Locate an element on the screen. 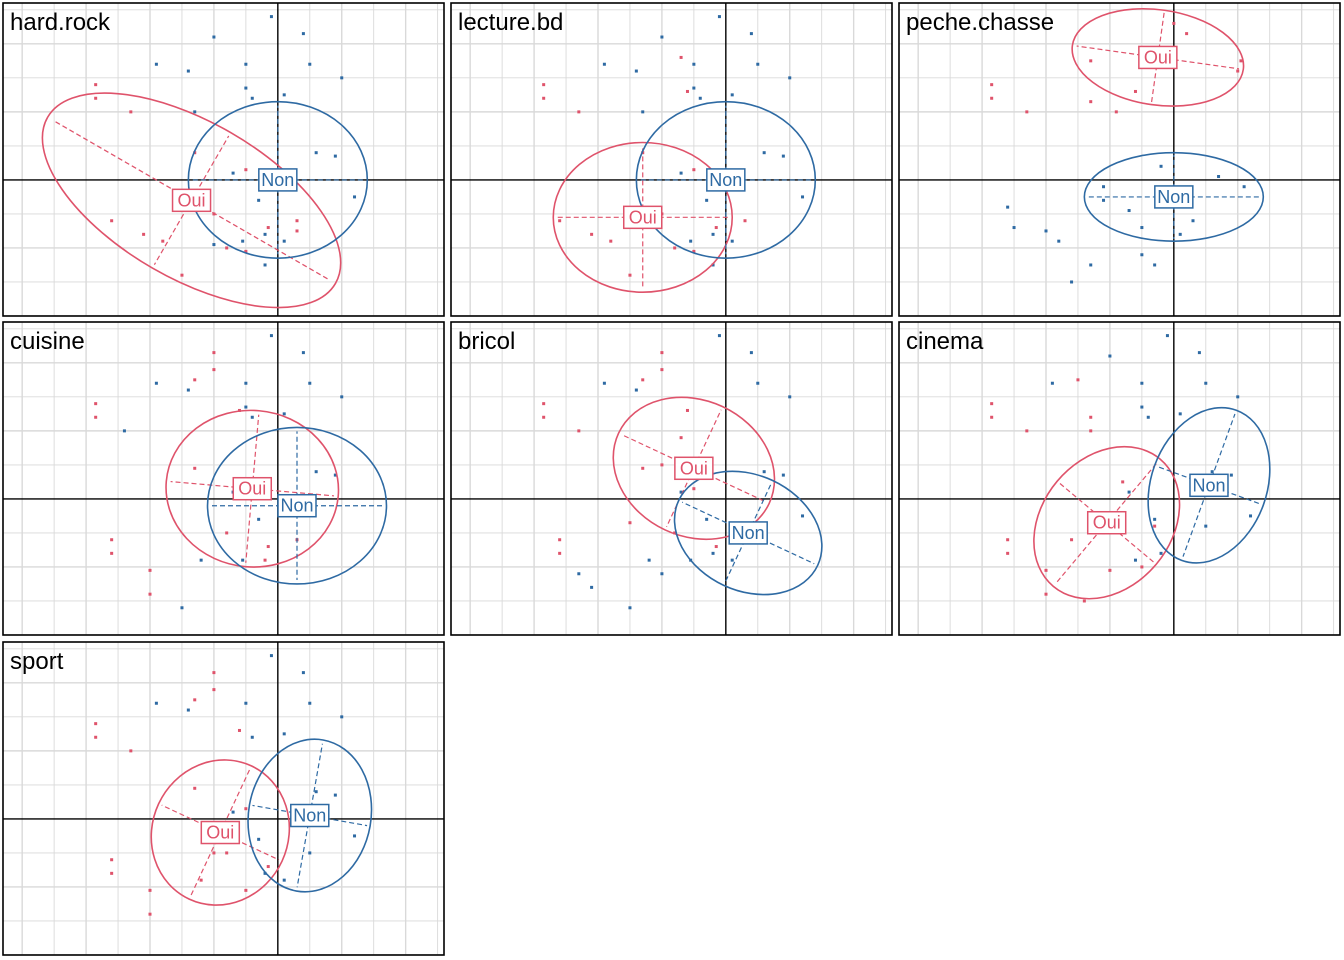 The width and height of the screenshot is (1344, 960). facet-panel: Oui Non bricol is located at coordinates (671, 478).